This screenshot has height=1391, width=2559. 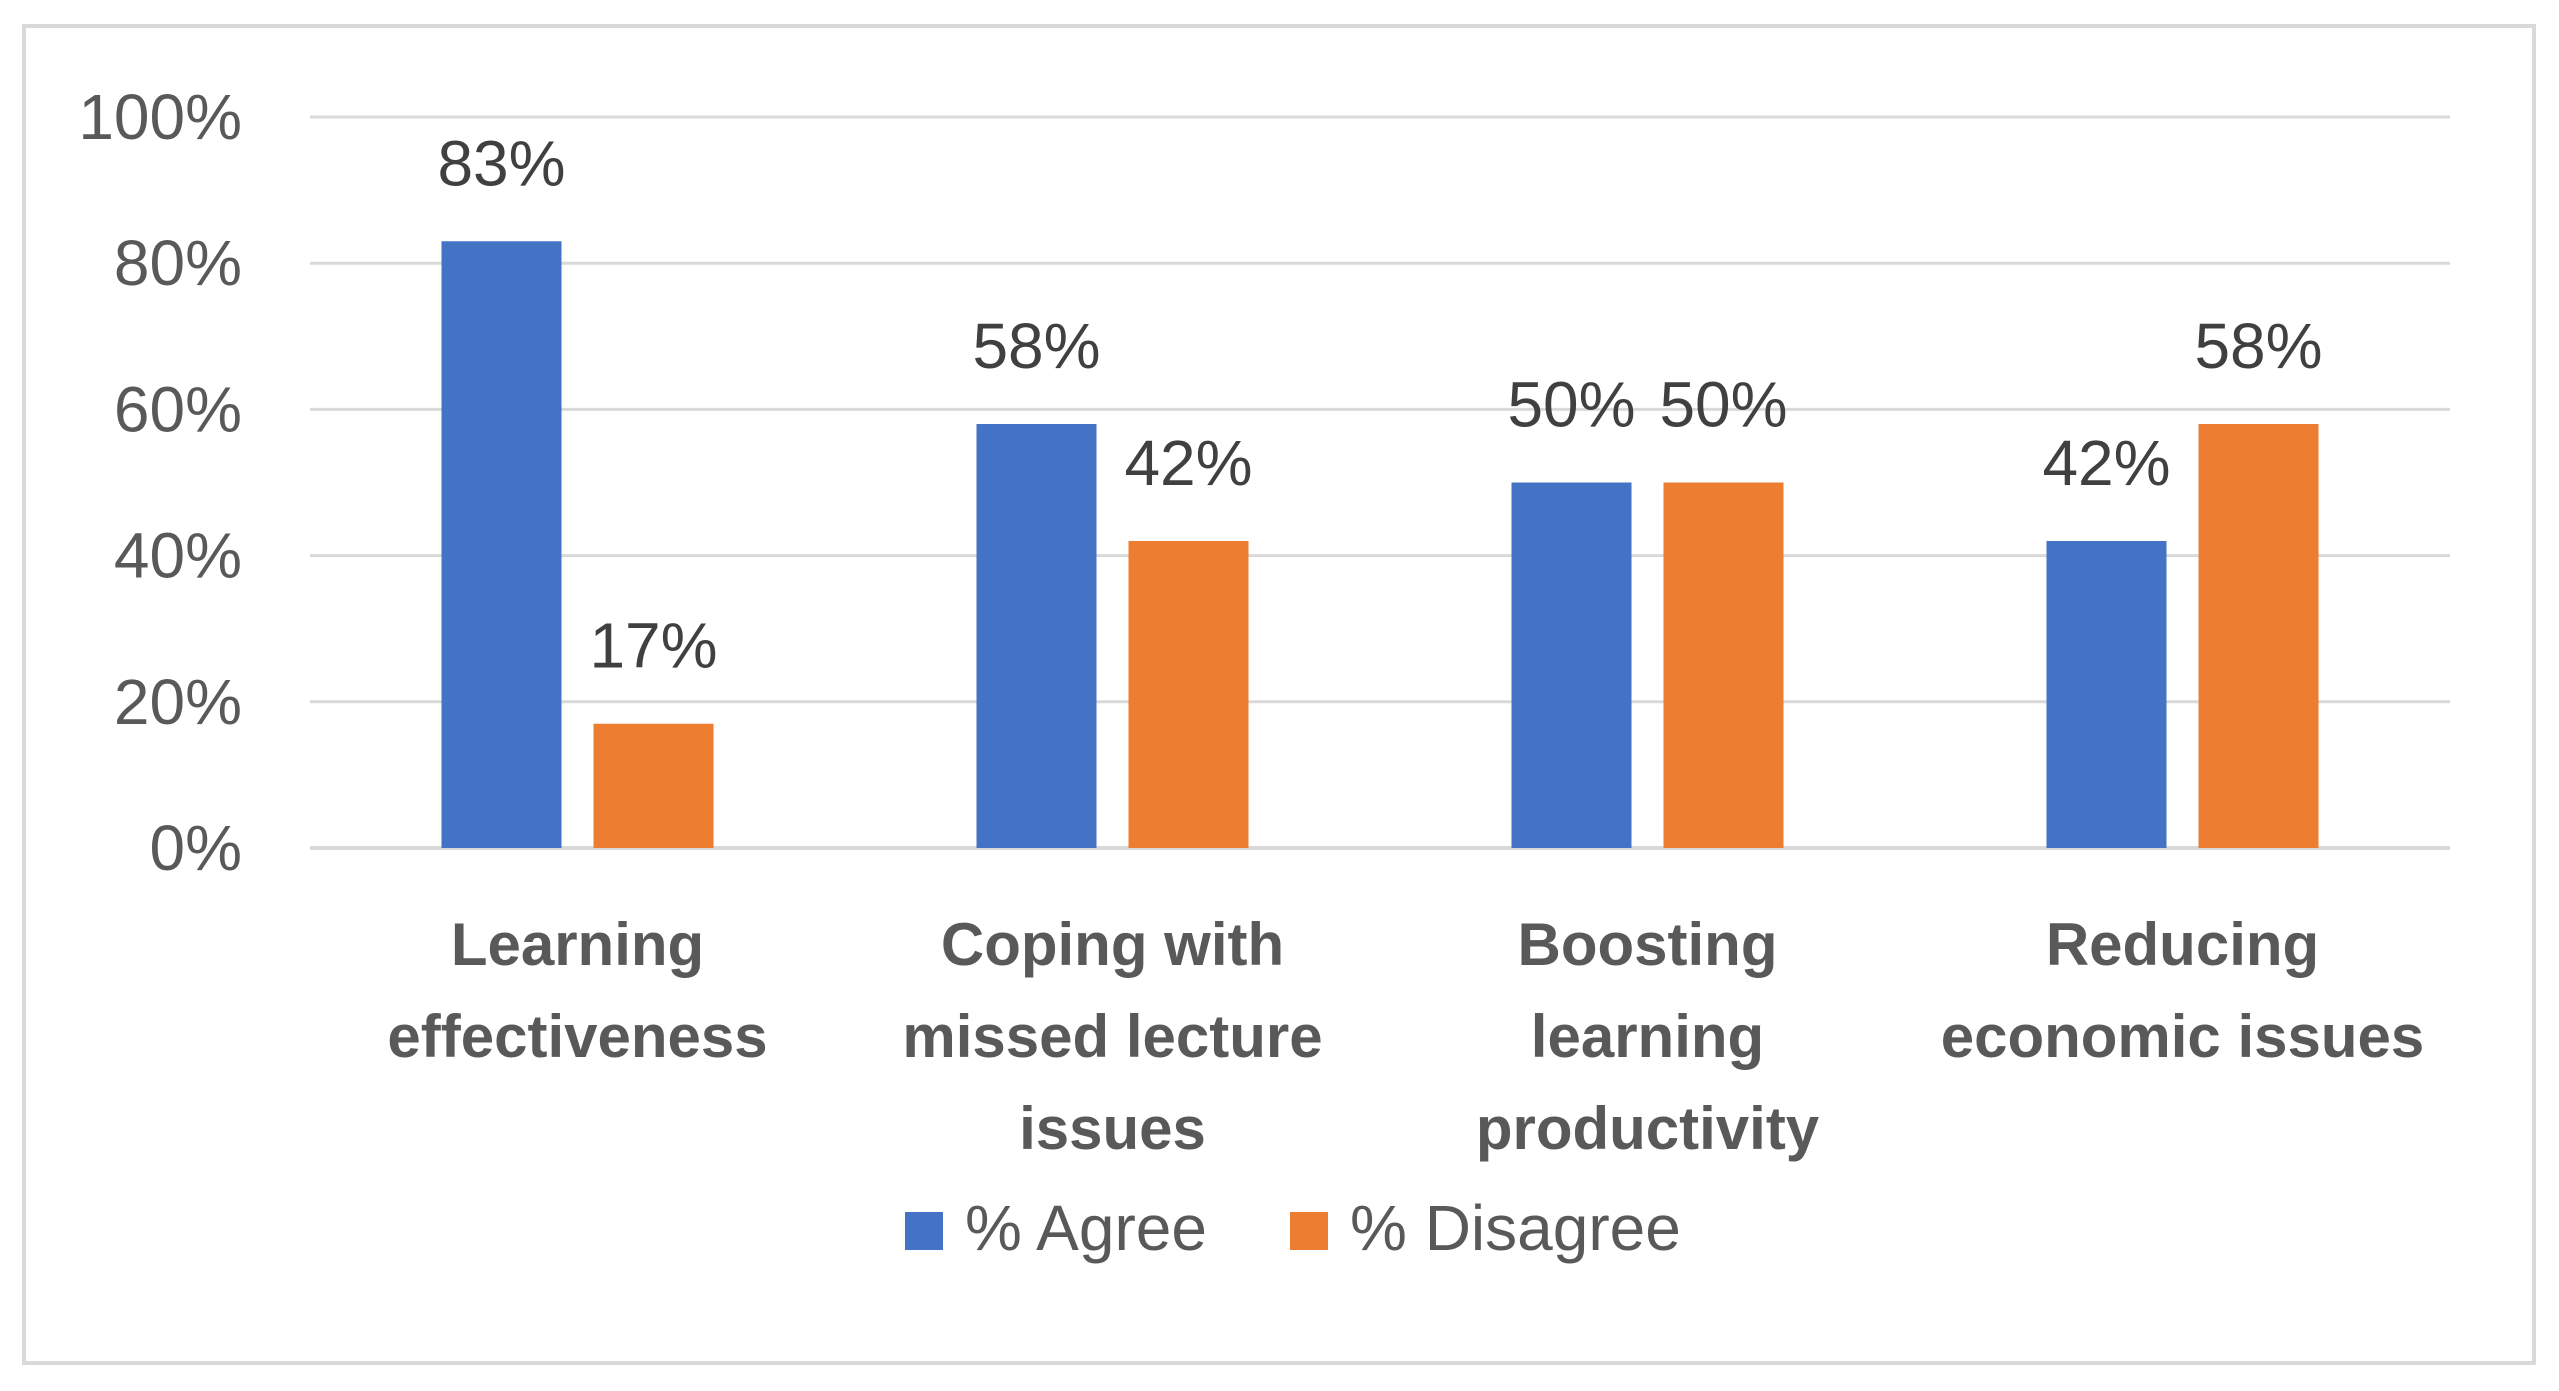 What do you see at coordinates (1086, 1228) in the screenshot?
I see `legend-label: % Agree` at bounding box center [1086, 1228].